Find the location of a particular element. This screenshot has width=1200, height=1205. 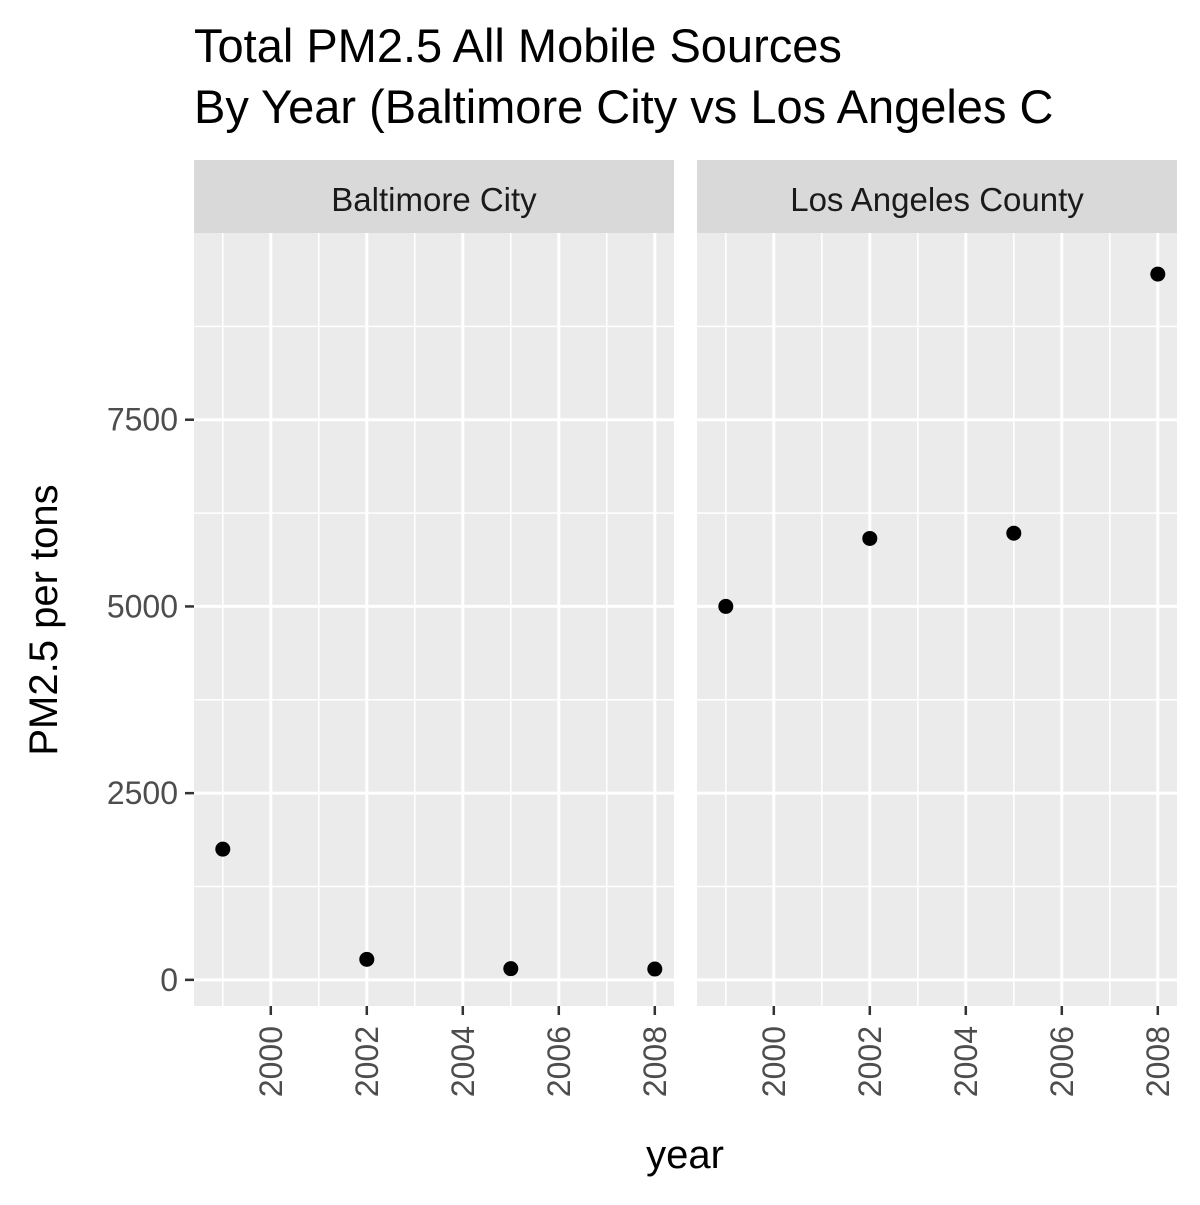

facet-strip-label: Baltimore City is located at coordinates (434, 199).